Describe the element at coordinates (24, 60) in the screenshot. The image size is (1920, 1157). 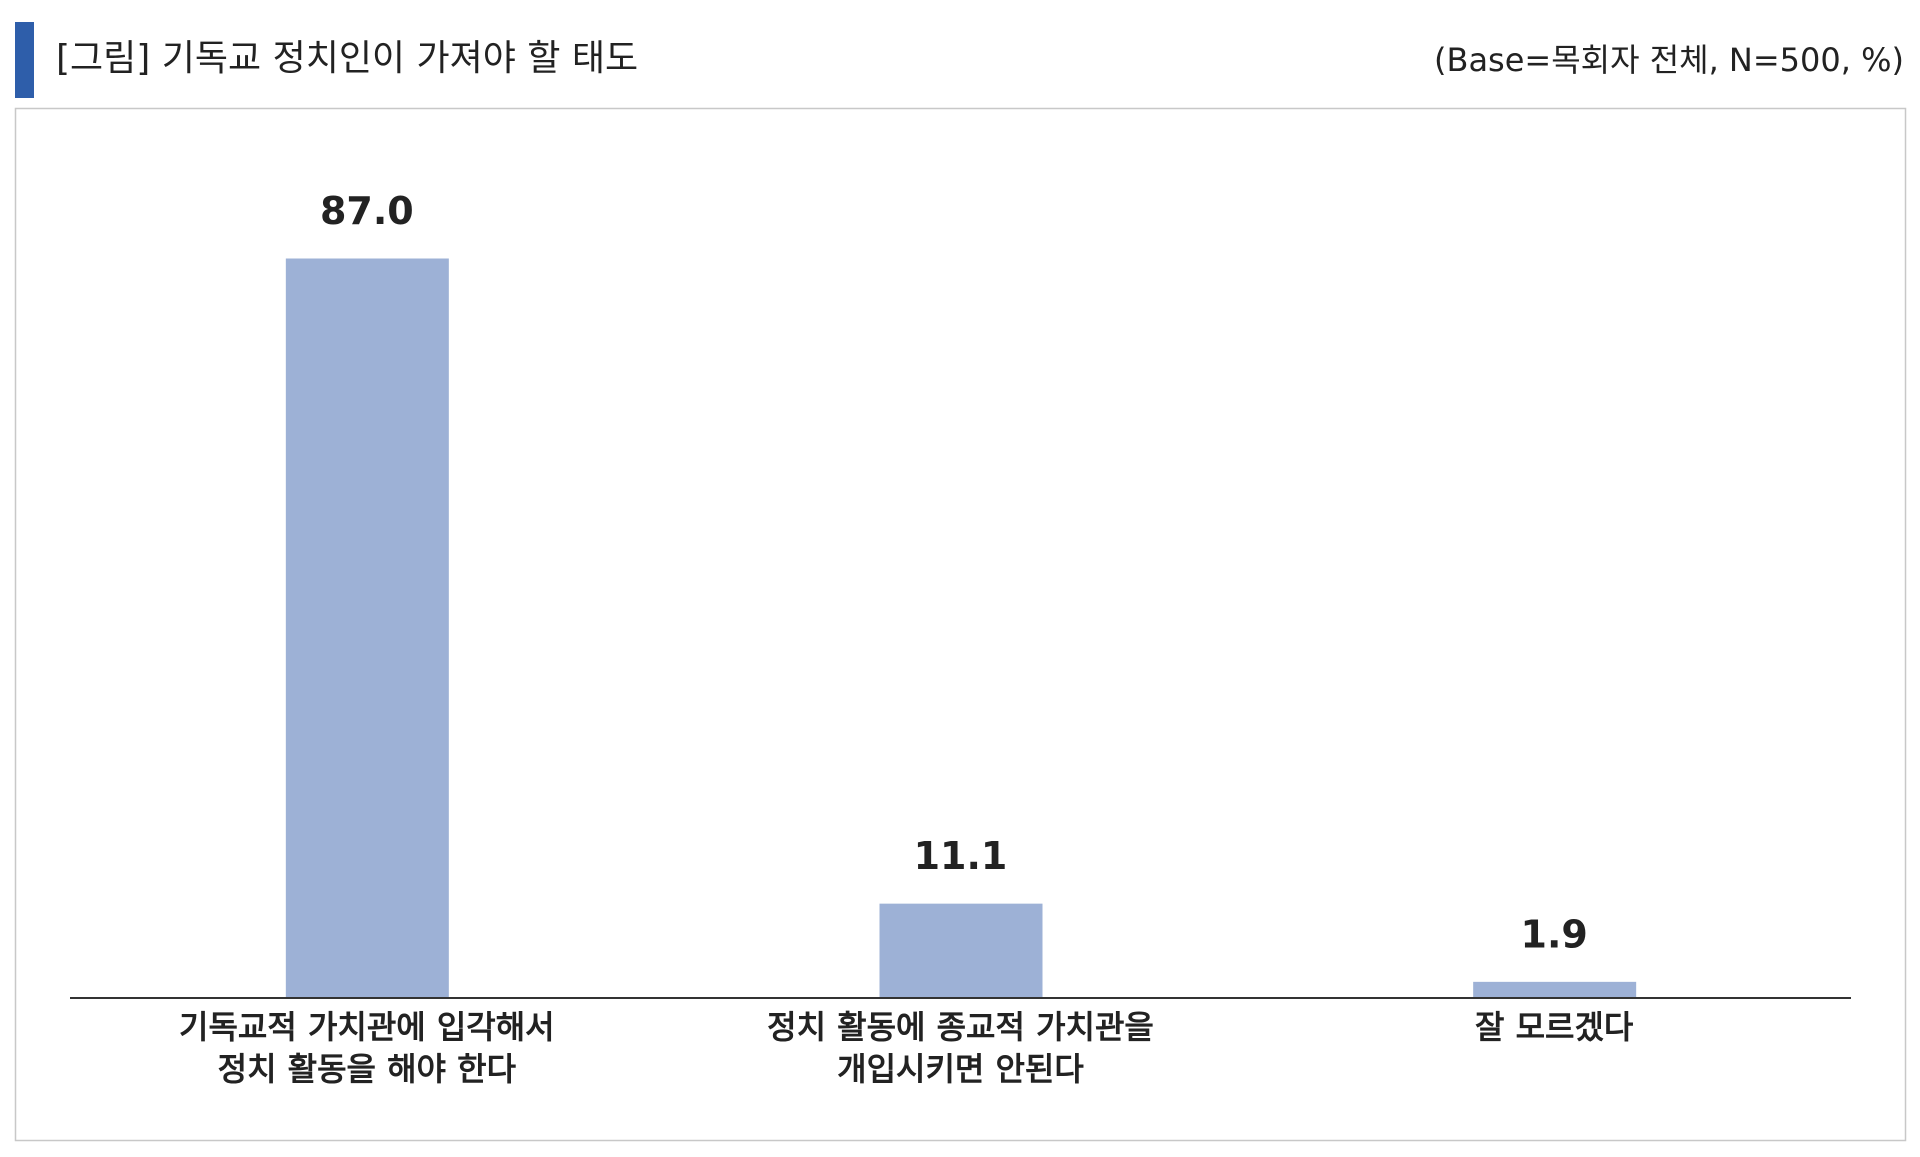
I see `title-marker` at that location.